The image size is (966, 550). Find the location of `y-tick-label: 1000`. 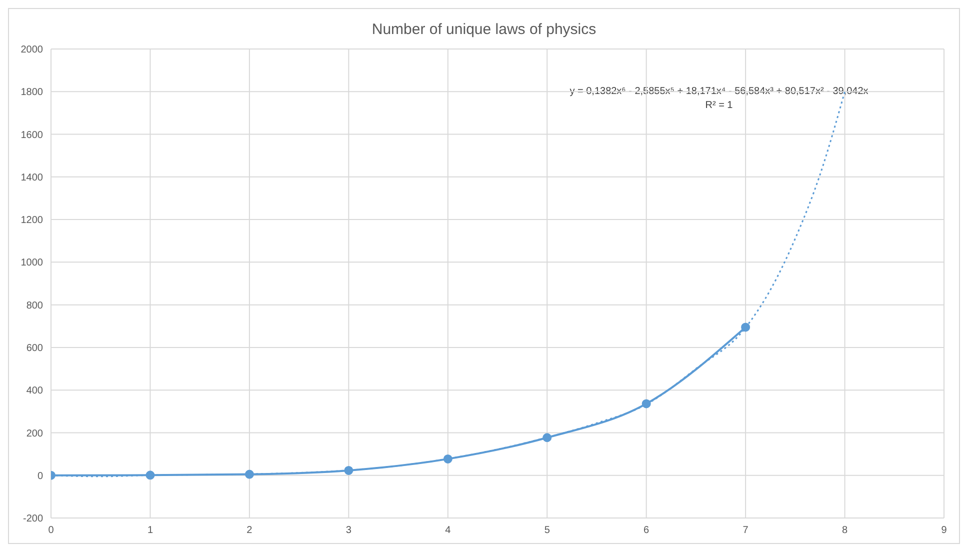

y-tick-label: 1000 is located at coordinates (32, 263).